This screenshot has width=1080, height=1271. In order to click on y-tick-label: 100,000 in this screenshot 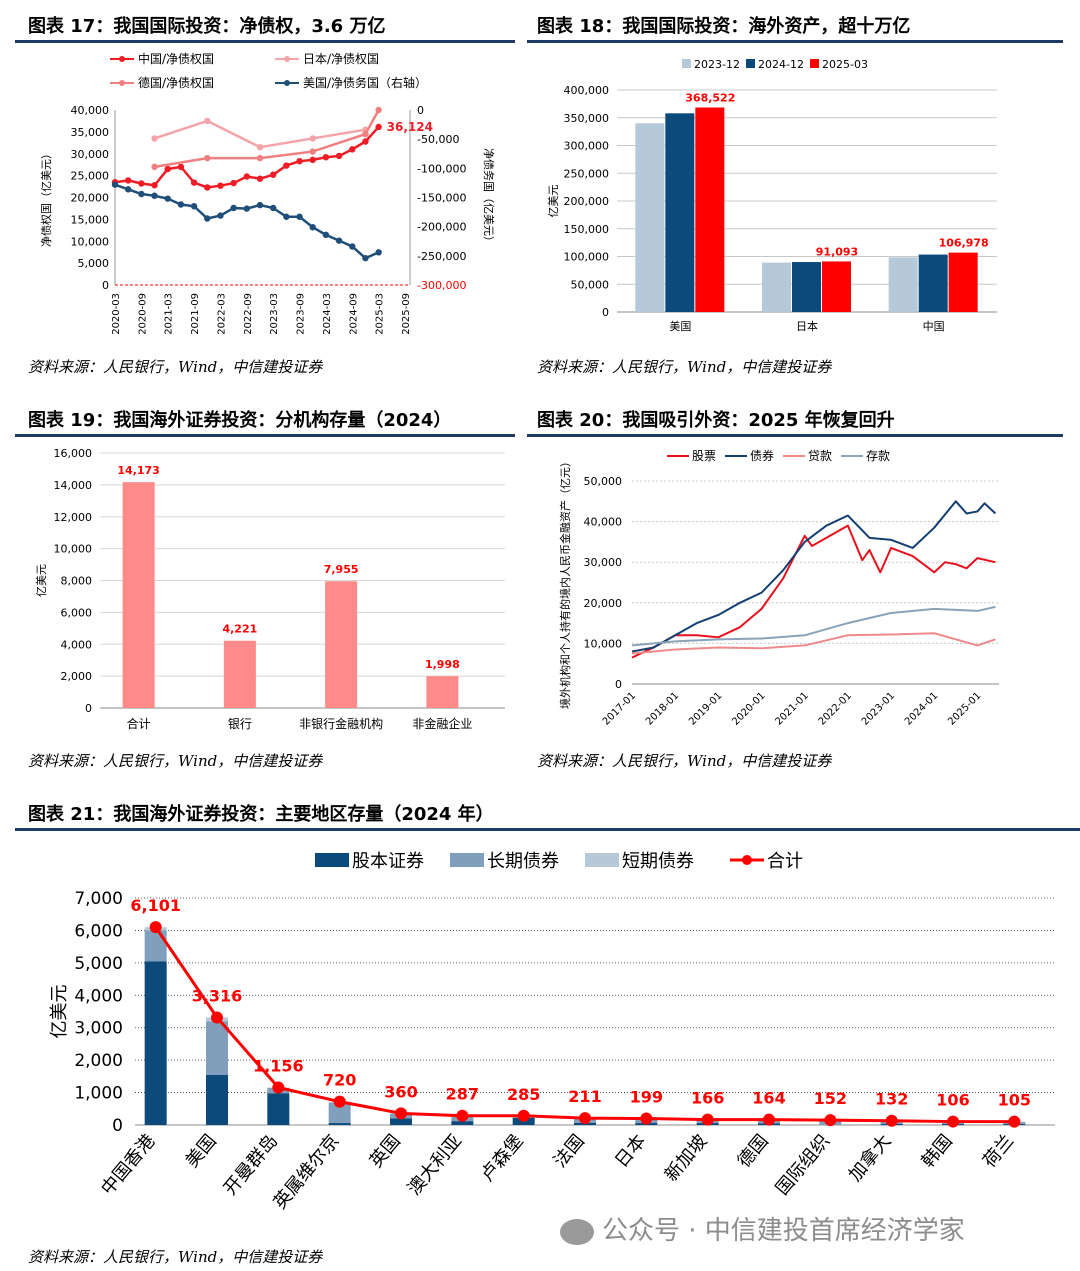, I will do `click(587, 257)`.